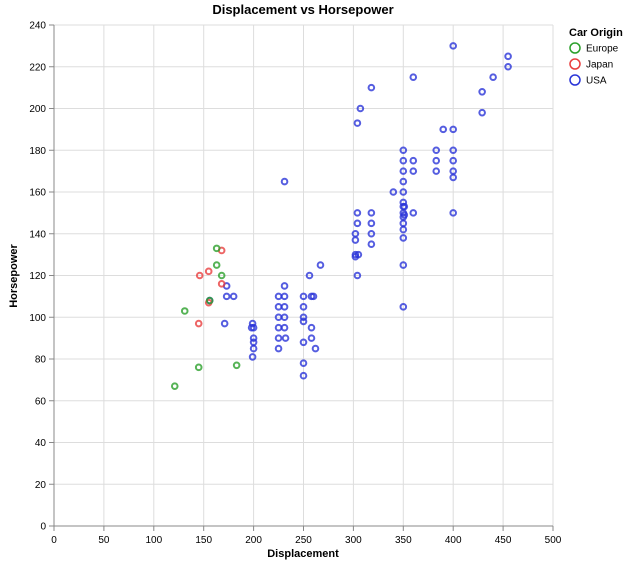 Image resolution: width=639 pixels, height=573 pixels. What do you see at coordinates (588, 80) in the screenshot?
I see `legend-item-usa: USA` at bounding box center [588, 80].